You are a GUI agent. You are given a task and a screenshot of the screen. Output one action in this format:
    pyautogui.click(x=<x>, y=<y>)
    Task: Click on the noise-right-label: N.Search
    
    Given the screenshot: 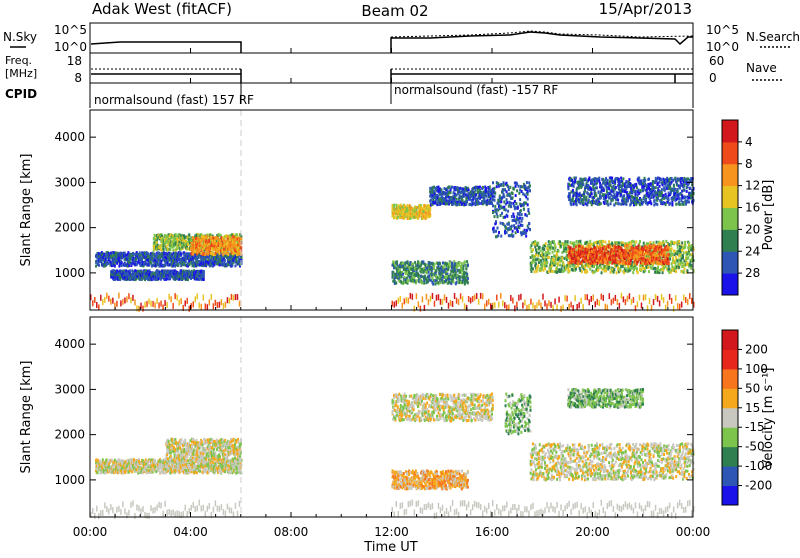 What is the action you would take?
    pyautogui.click(x=773, y=37)
    